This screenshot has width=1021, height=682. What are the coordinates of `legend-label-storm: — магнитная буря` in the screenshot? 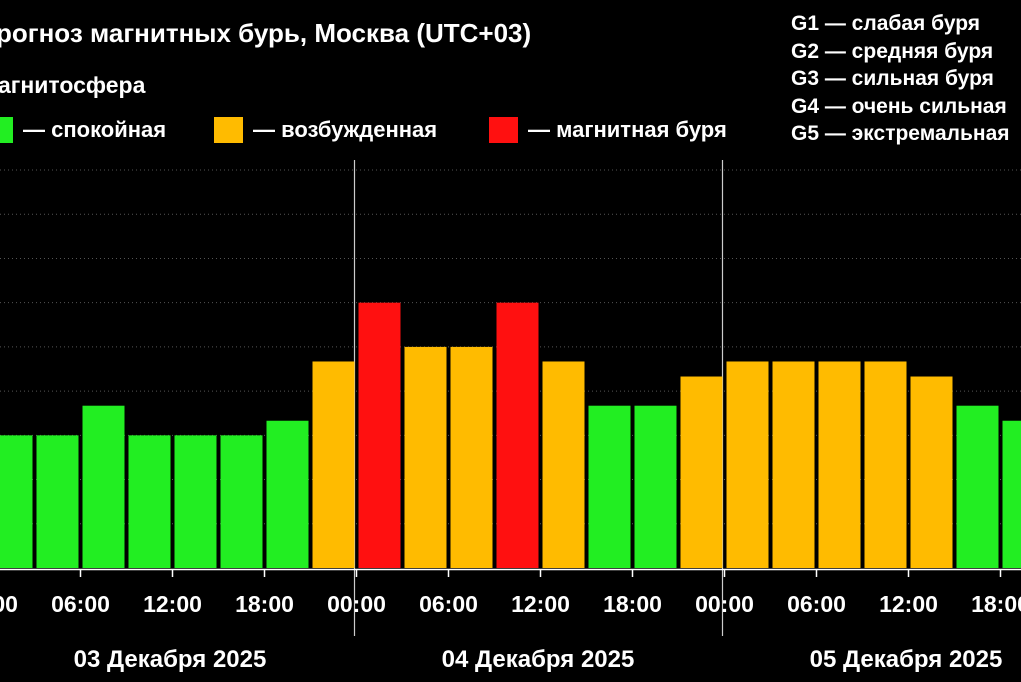 It's located at (627, 129).